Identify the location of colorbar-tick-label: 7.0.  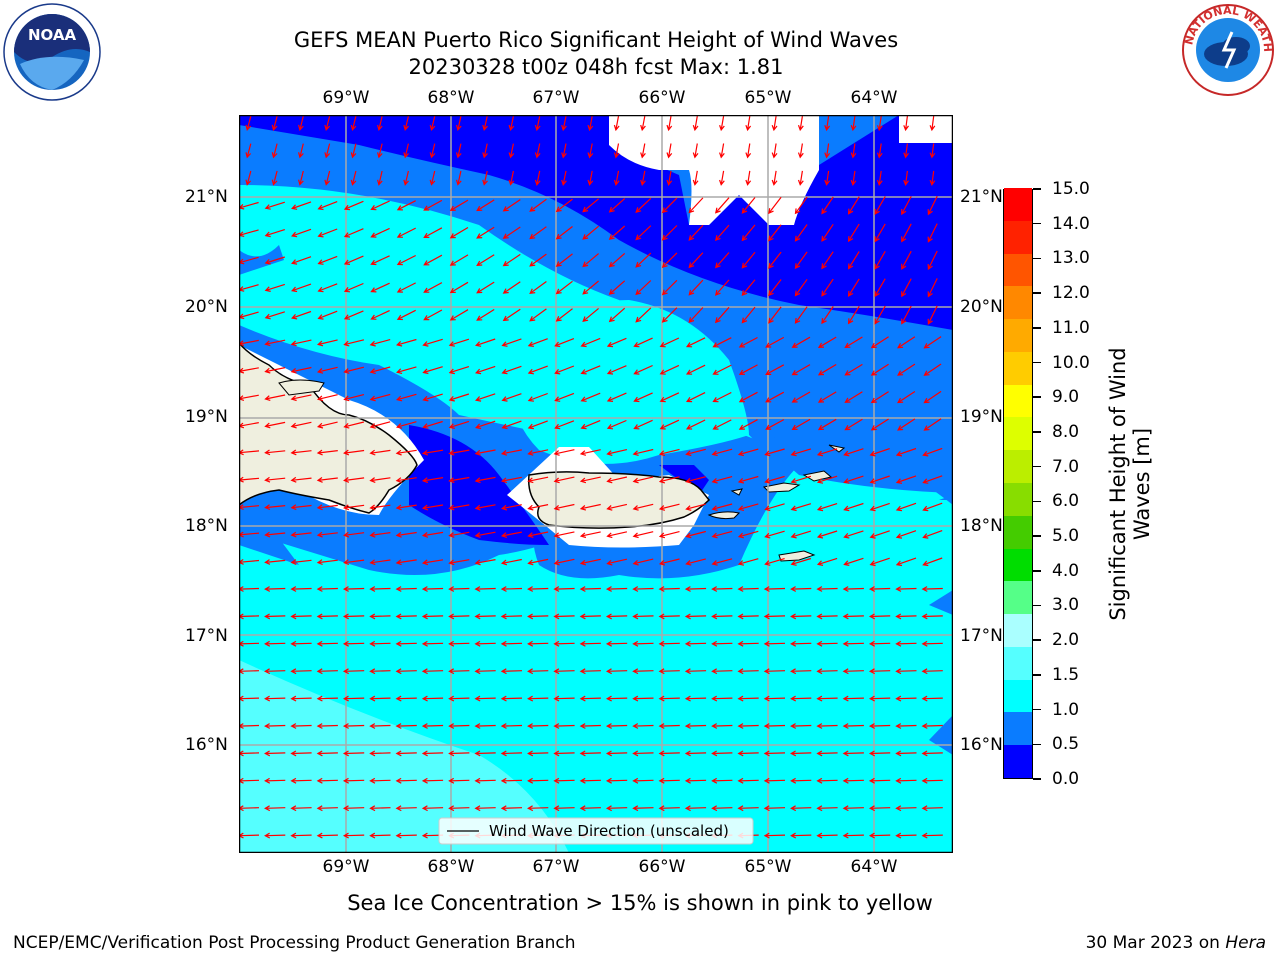
(1066, 466).